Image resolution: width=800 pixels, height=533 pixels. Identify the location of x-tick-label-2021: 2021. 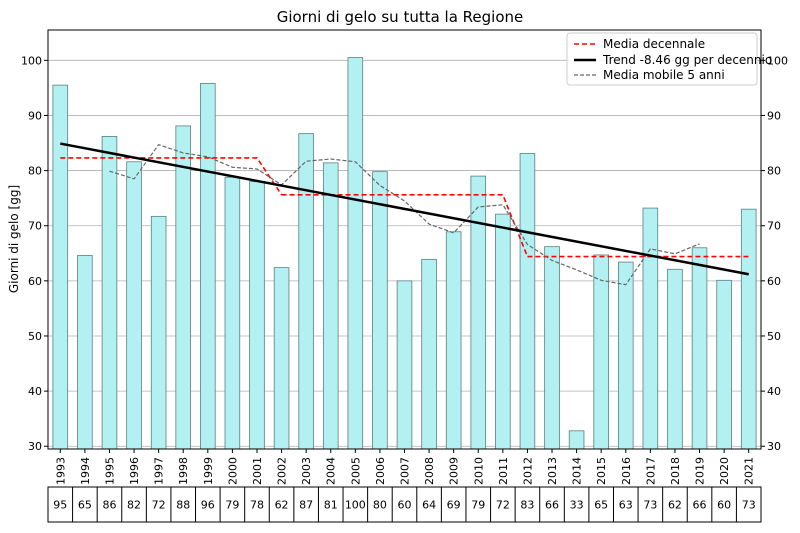
(749, 471).